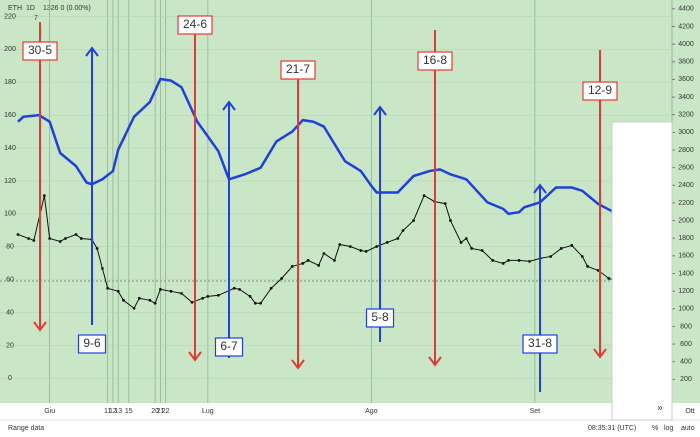  Describe the element at coordinates (10, 49) in the screenshot. I see `y-tick-label: 200` at that location.